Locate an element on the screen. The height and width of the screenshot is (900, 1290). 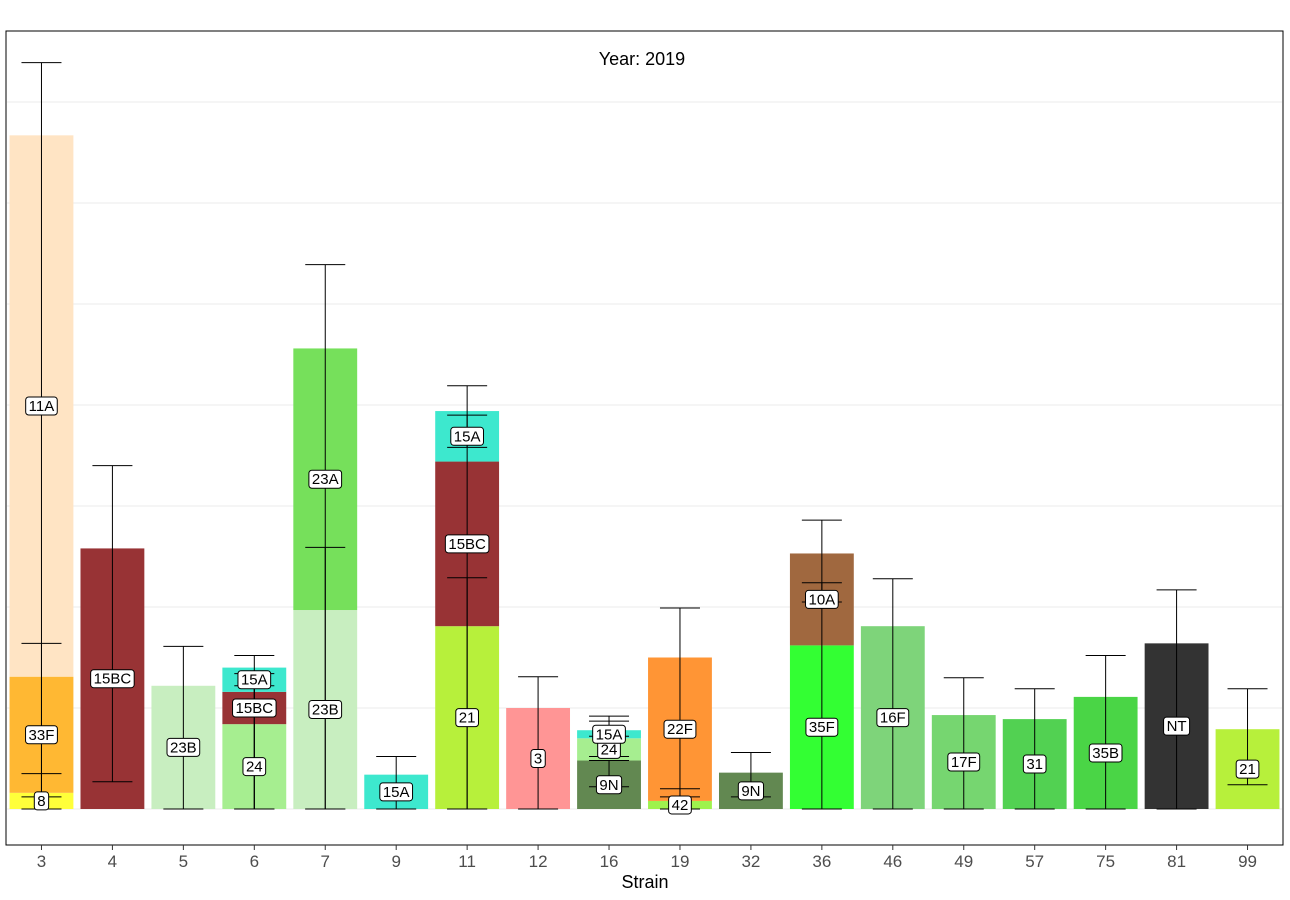
segment-label-text: 3 is located at coordinates (538, 759).